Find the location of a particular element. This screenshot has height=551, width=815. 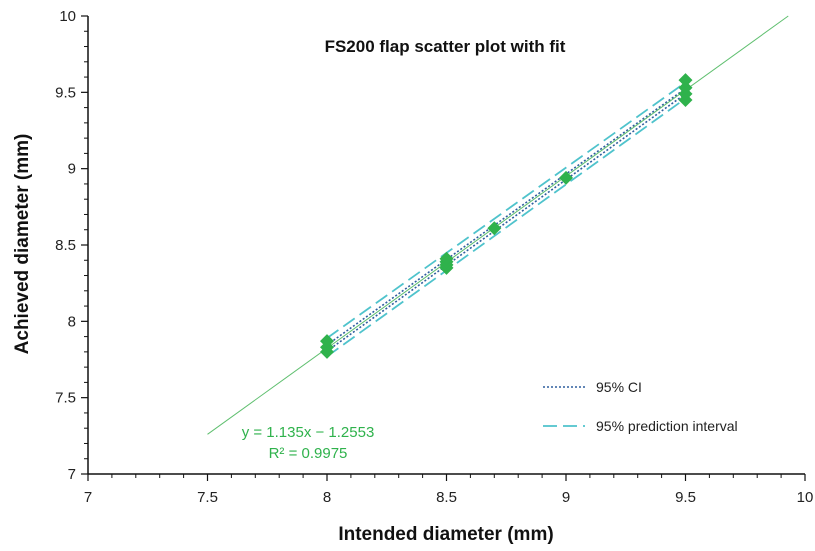

chart-title: FS200 flap scatter plot with fit is located at coordinates (445, 46).